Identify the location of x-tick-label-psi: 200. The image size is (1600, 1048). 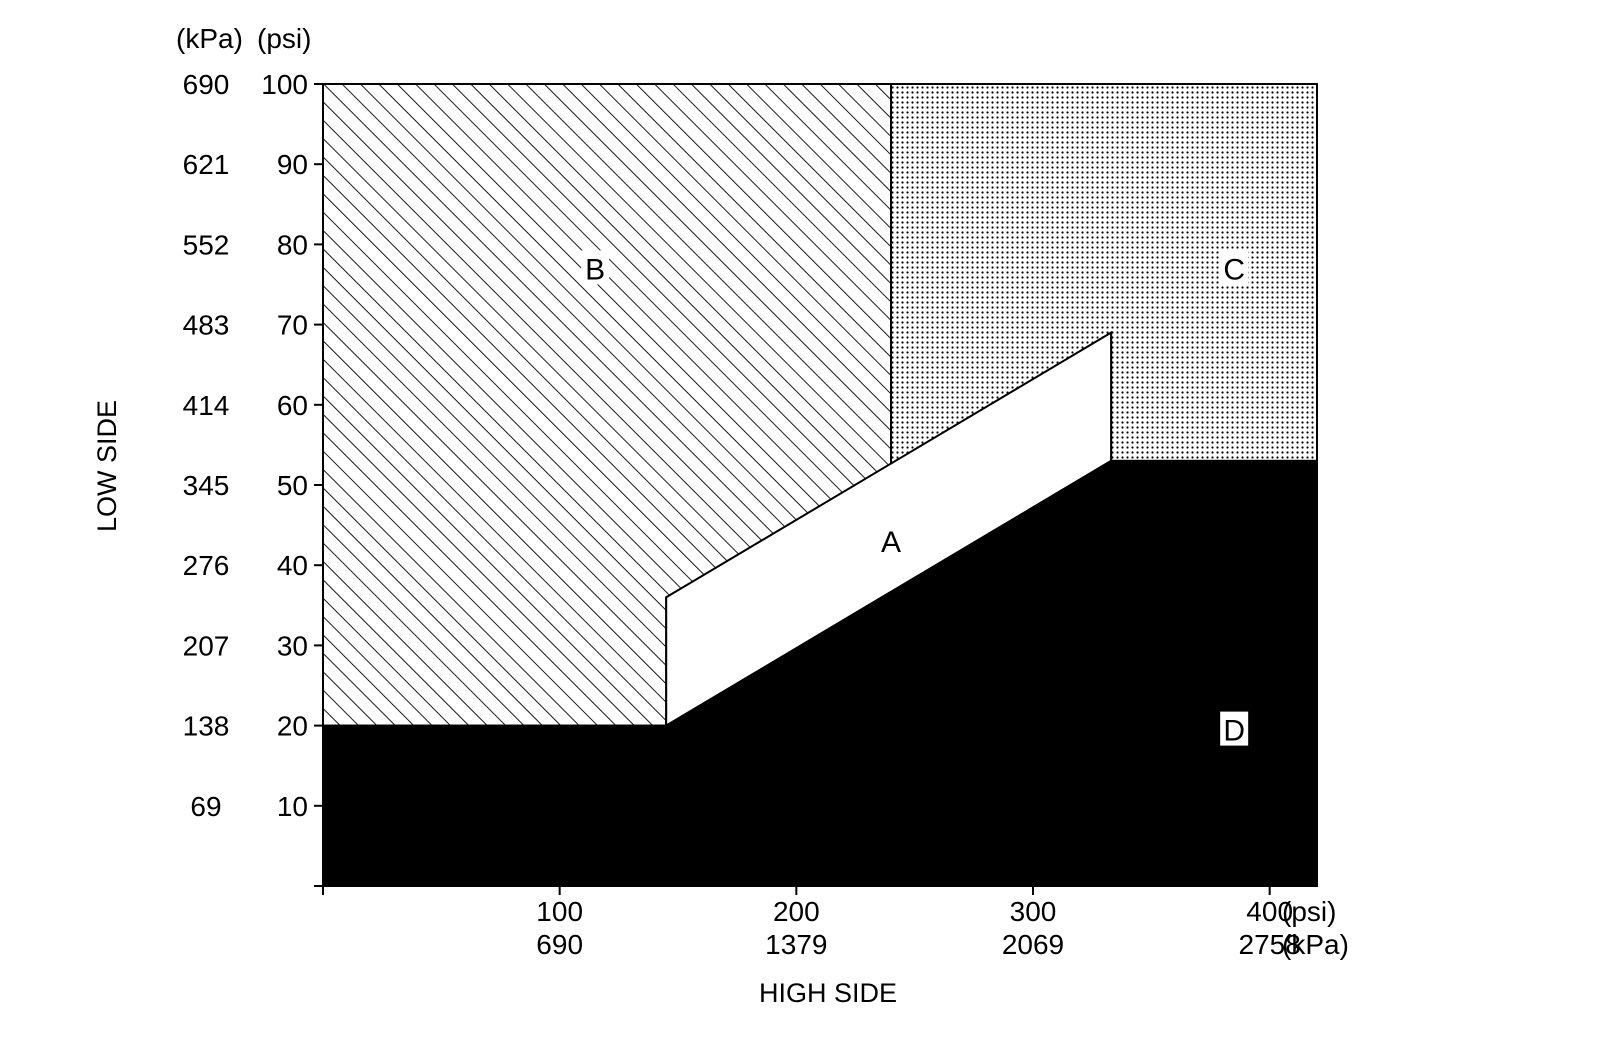
(796, 911).